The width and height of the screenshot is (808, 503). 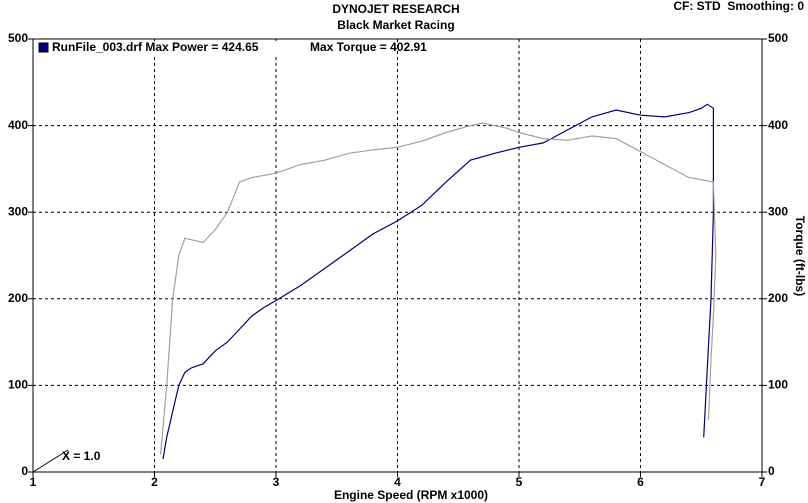 I want to click on annotation: X = 1.0, so click(x=81, y=456).